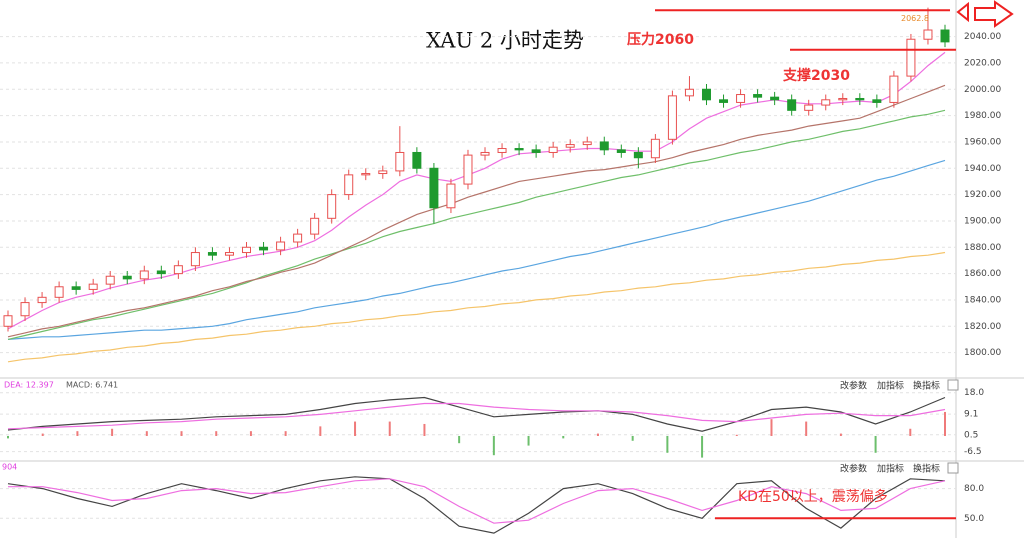  Describe the element at coordinates (660, 39) in the screenshot. I see `annotation: 压力2060` at that location.